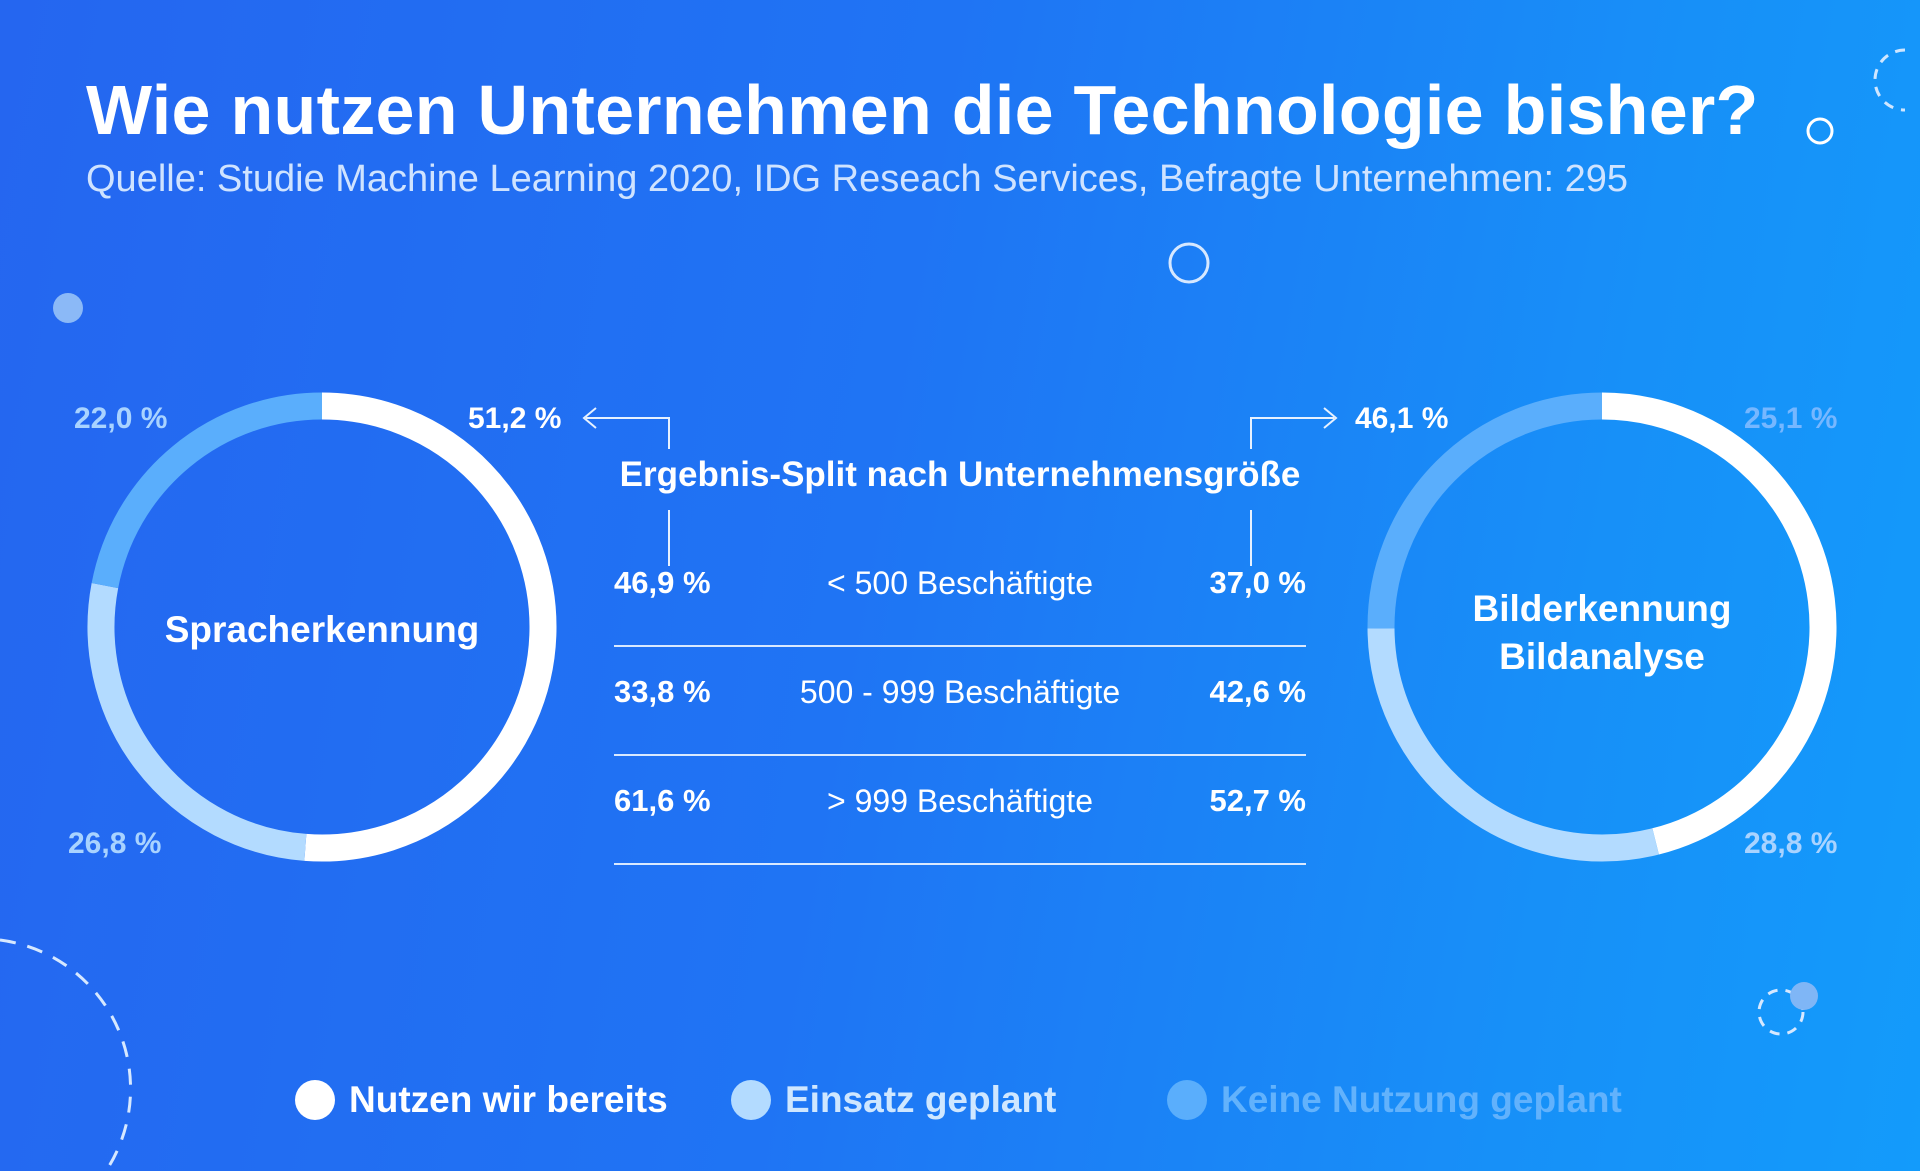 The image size is (1920, 1171). What do you see at coordinates (1257, 800) in the screenshot?
I see `row-value-bilderkennung: 52,7 %` at bounding box center [1257, 800].